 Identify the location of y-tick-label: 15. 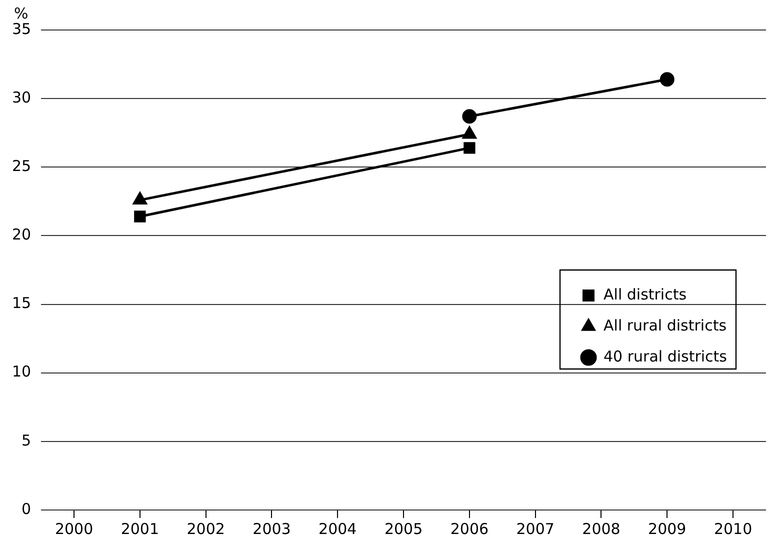
(22, 303).